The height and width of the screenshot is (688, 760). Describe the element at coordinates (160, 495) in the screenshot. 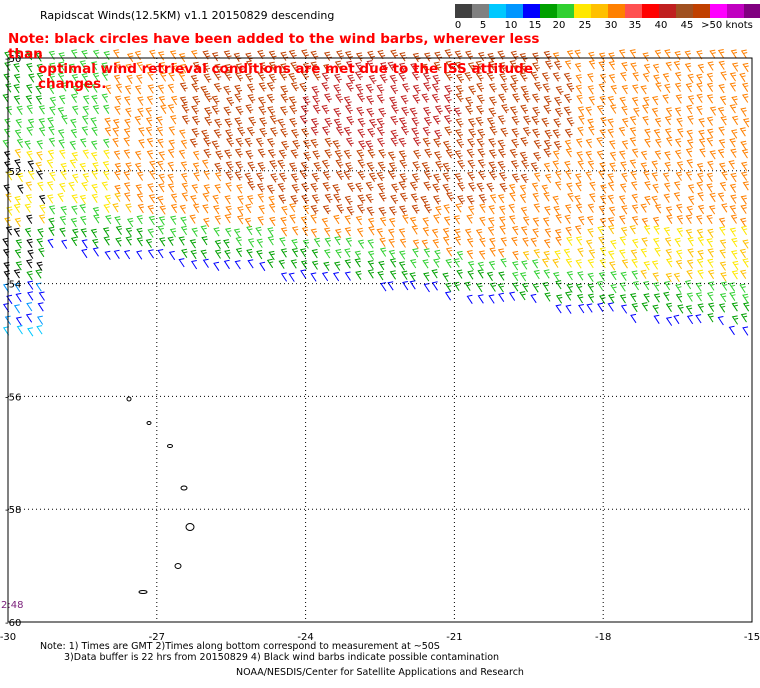

I see `coastline-islands` at that location.